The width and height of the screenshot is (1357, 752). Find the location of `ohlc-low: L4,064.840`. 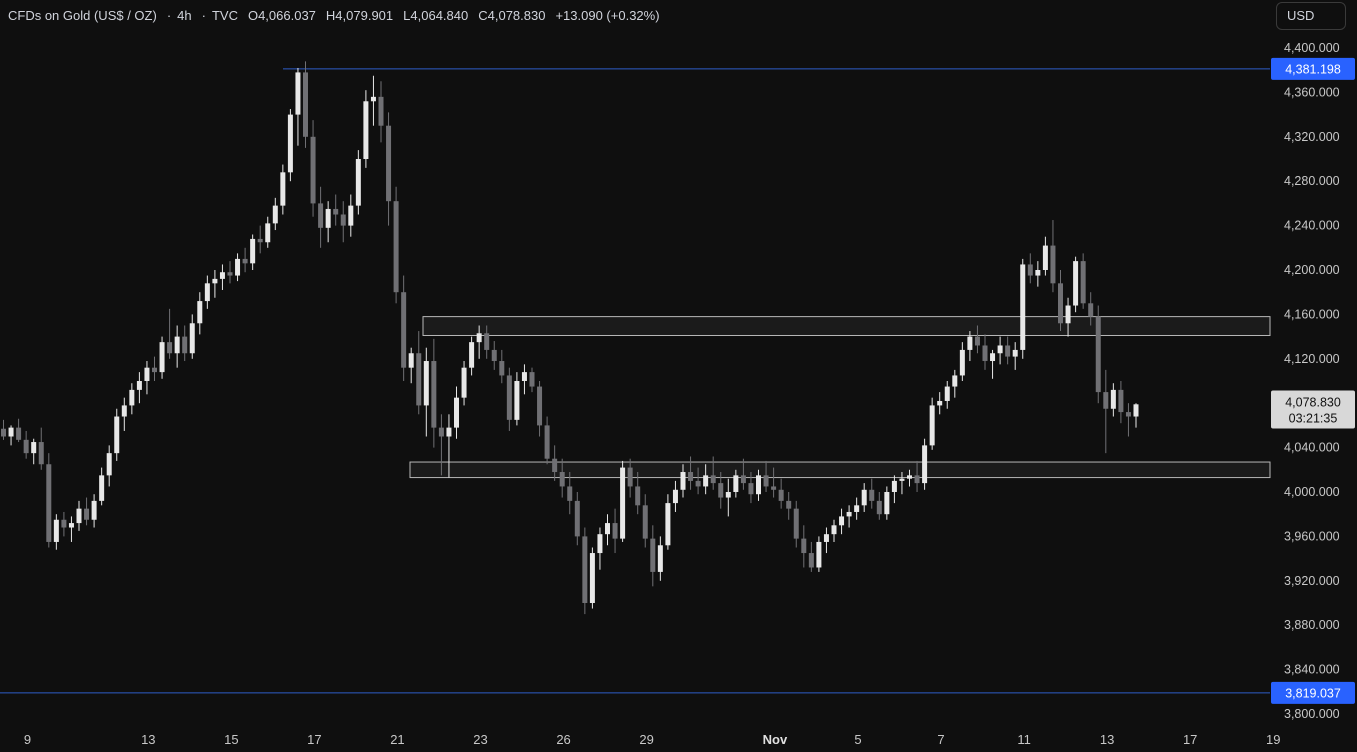

ohlc-low: L4,064.840 is located at coordinates (436, 15).